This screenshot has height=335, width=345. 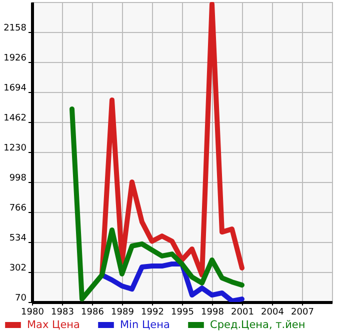 I want to click on x-tick-label: 1986, so click(x=92, y=313).